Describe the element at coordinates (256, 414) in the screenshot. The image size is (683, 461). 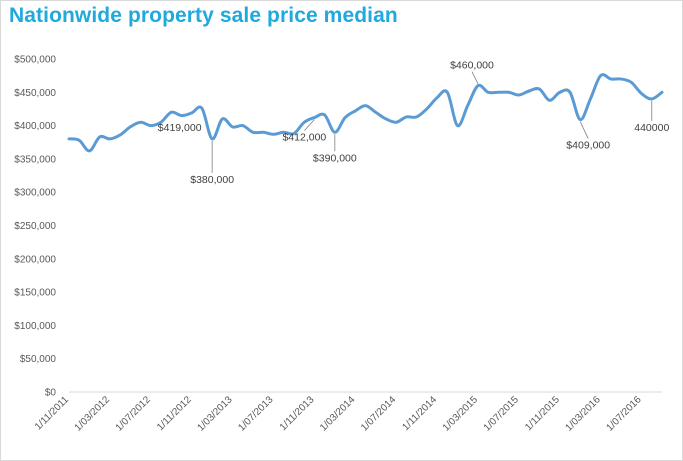
I see `x-tick-label: 1/07/2013` at that location.